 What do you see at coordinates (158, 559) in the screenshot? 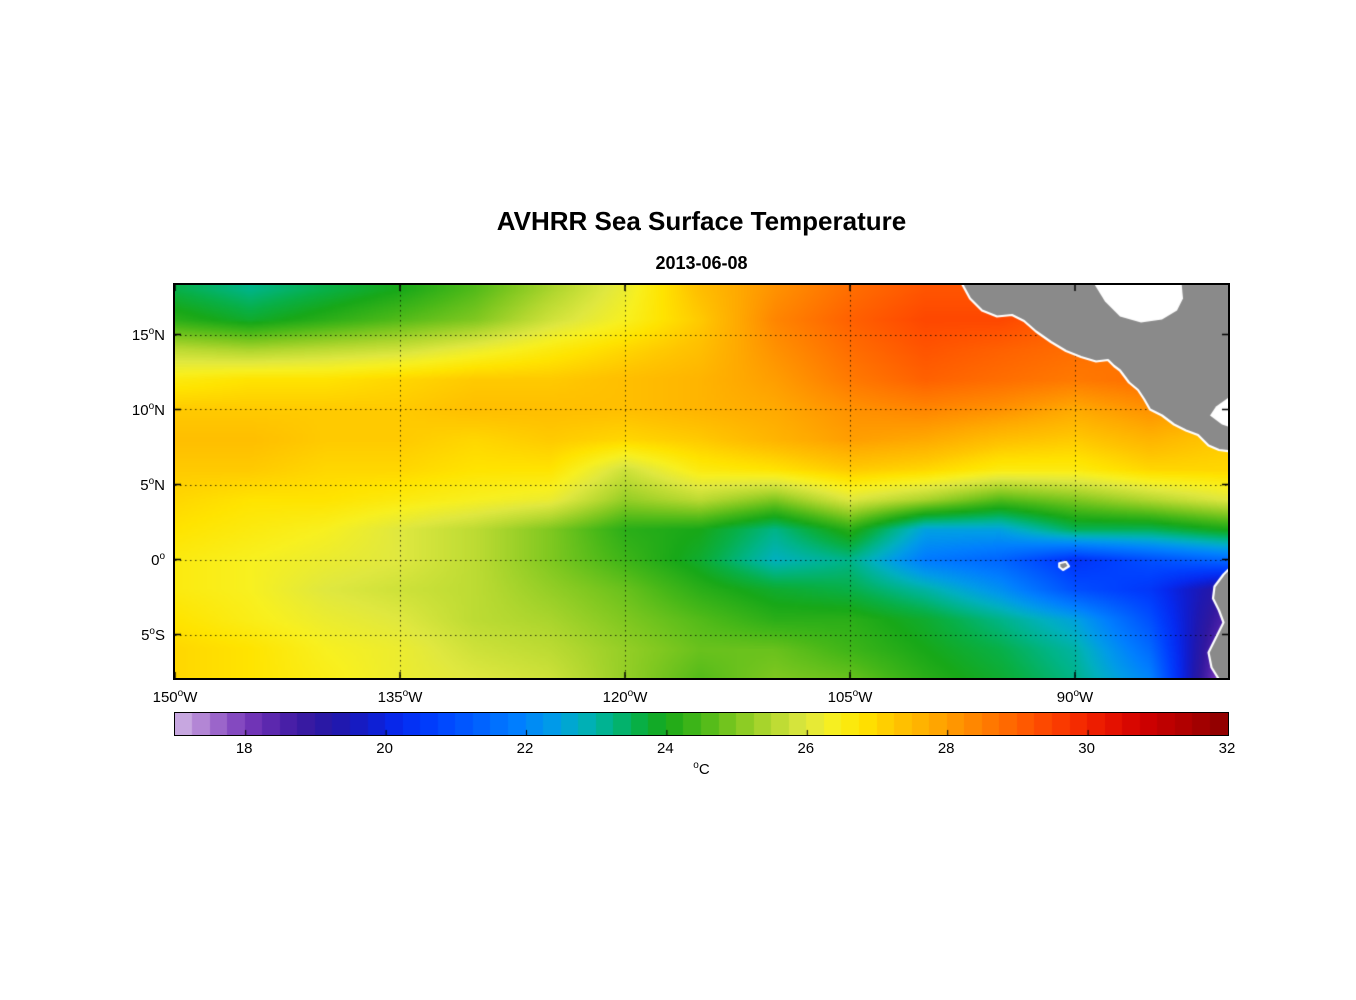
I see `y-tick-label: 0o` at bounding box center [158, 559].